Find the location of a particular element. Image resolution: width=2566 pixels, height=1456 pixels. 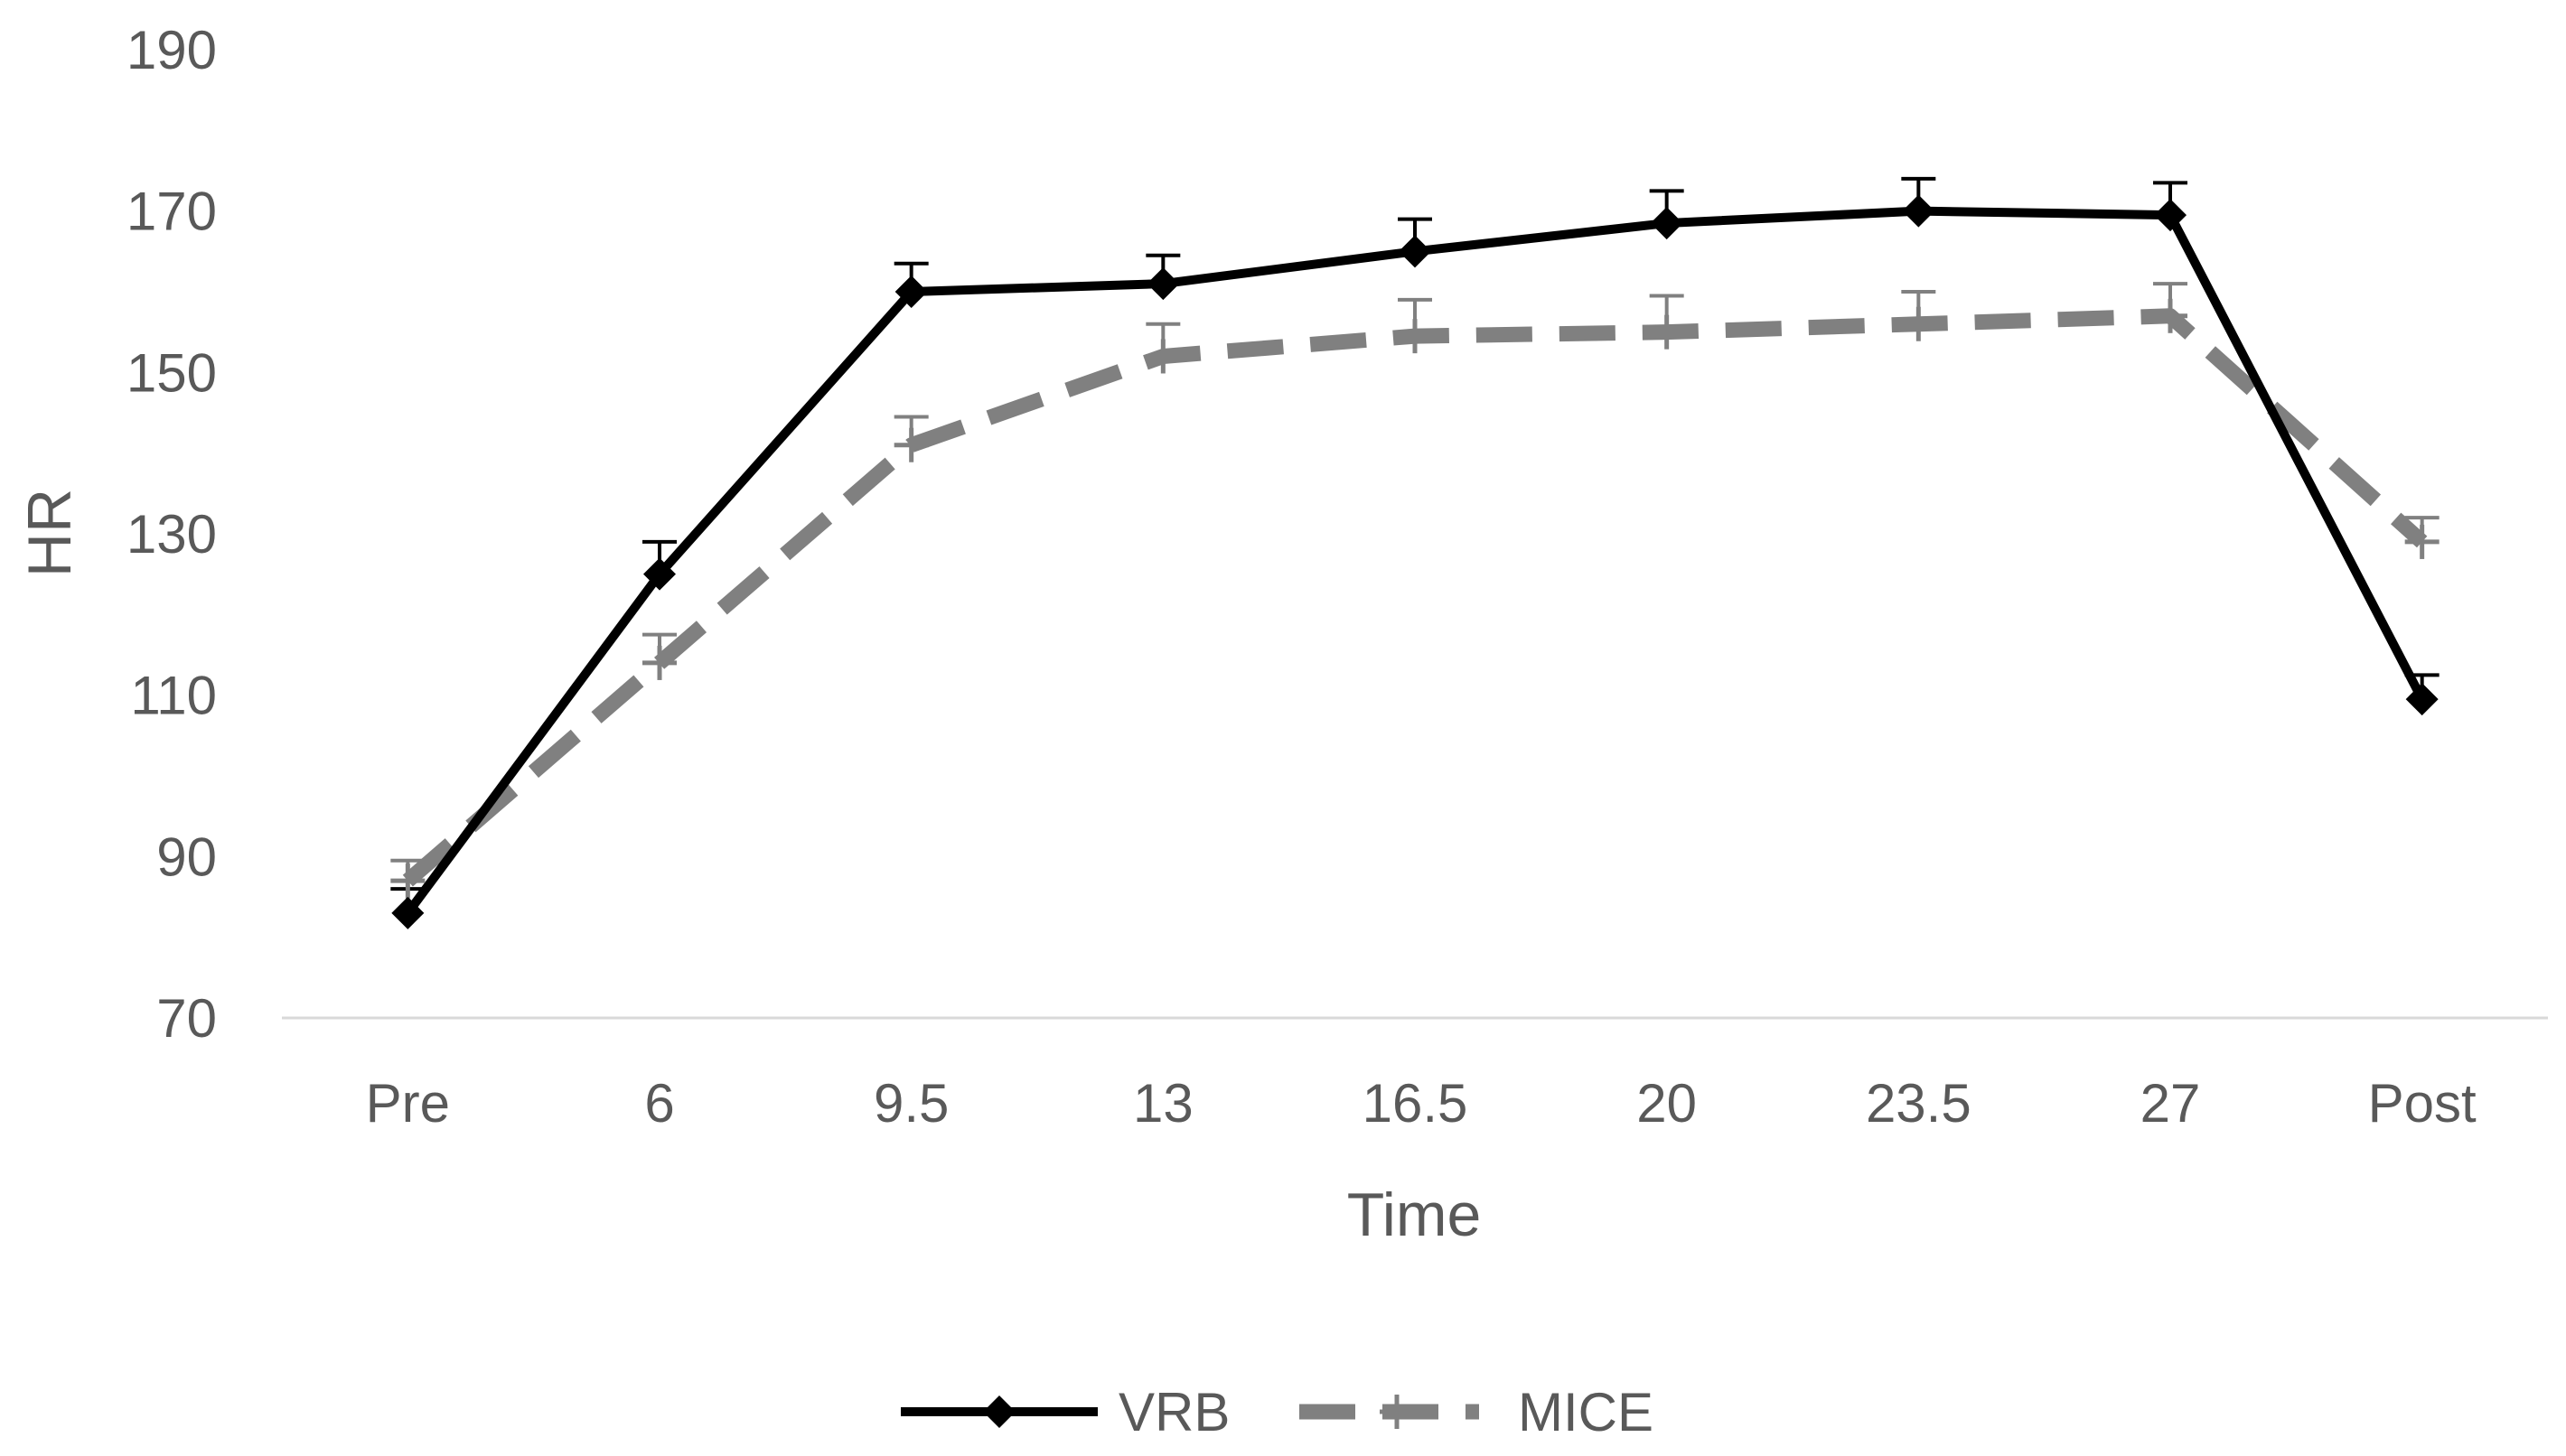

legend-marker-vrb is located at coordinates (999, 1411).